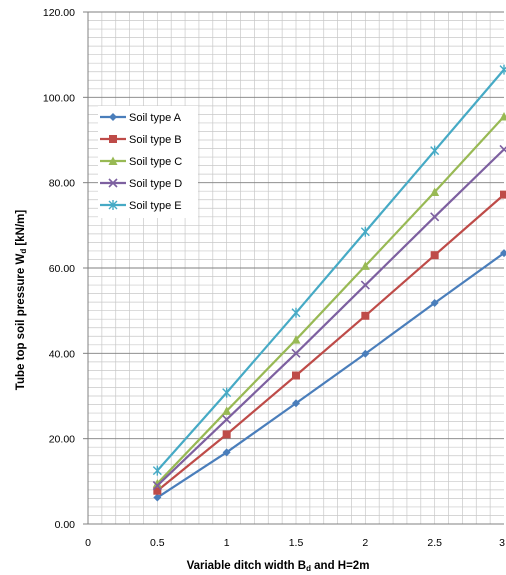 The height and width of the screenshot is (575, 506). Describe the element at coordinates (59, 13) in the screenshot. I see `y-tick-label: 120.00` at that location.